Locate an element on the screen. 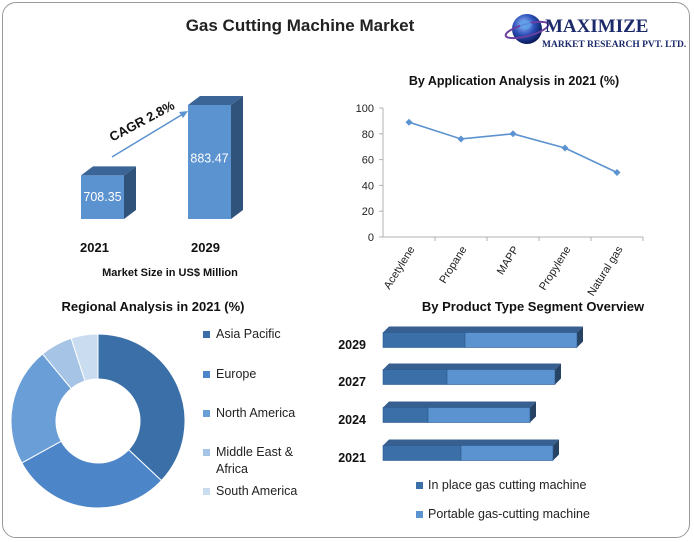  market-size-bars: 708.35 2021 883.47 2029 is located at coordinates (161, 175).